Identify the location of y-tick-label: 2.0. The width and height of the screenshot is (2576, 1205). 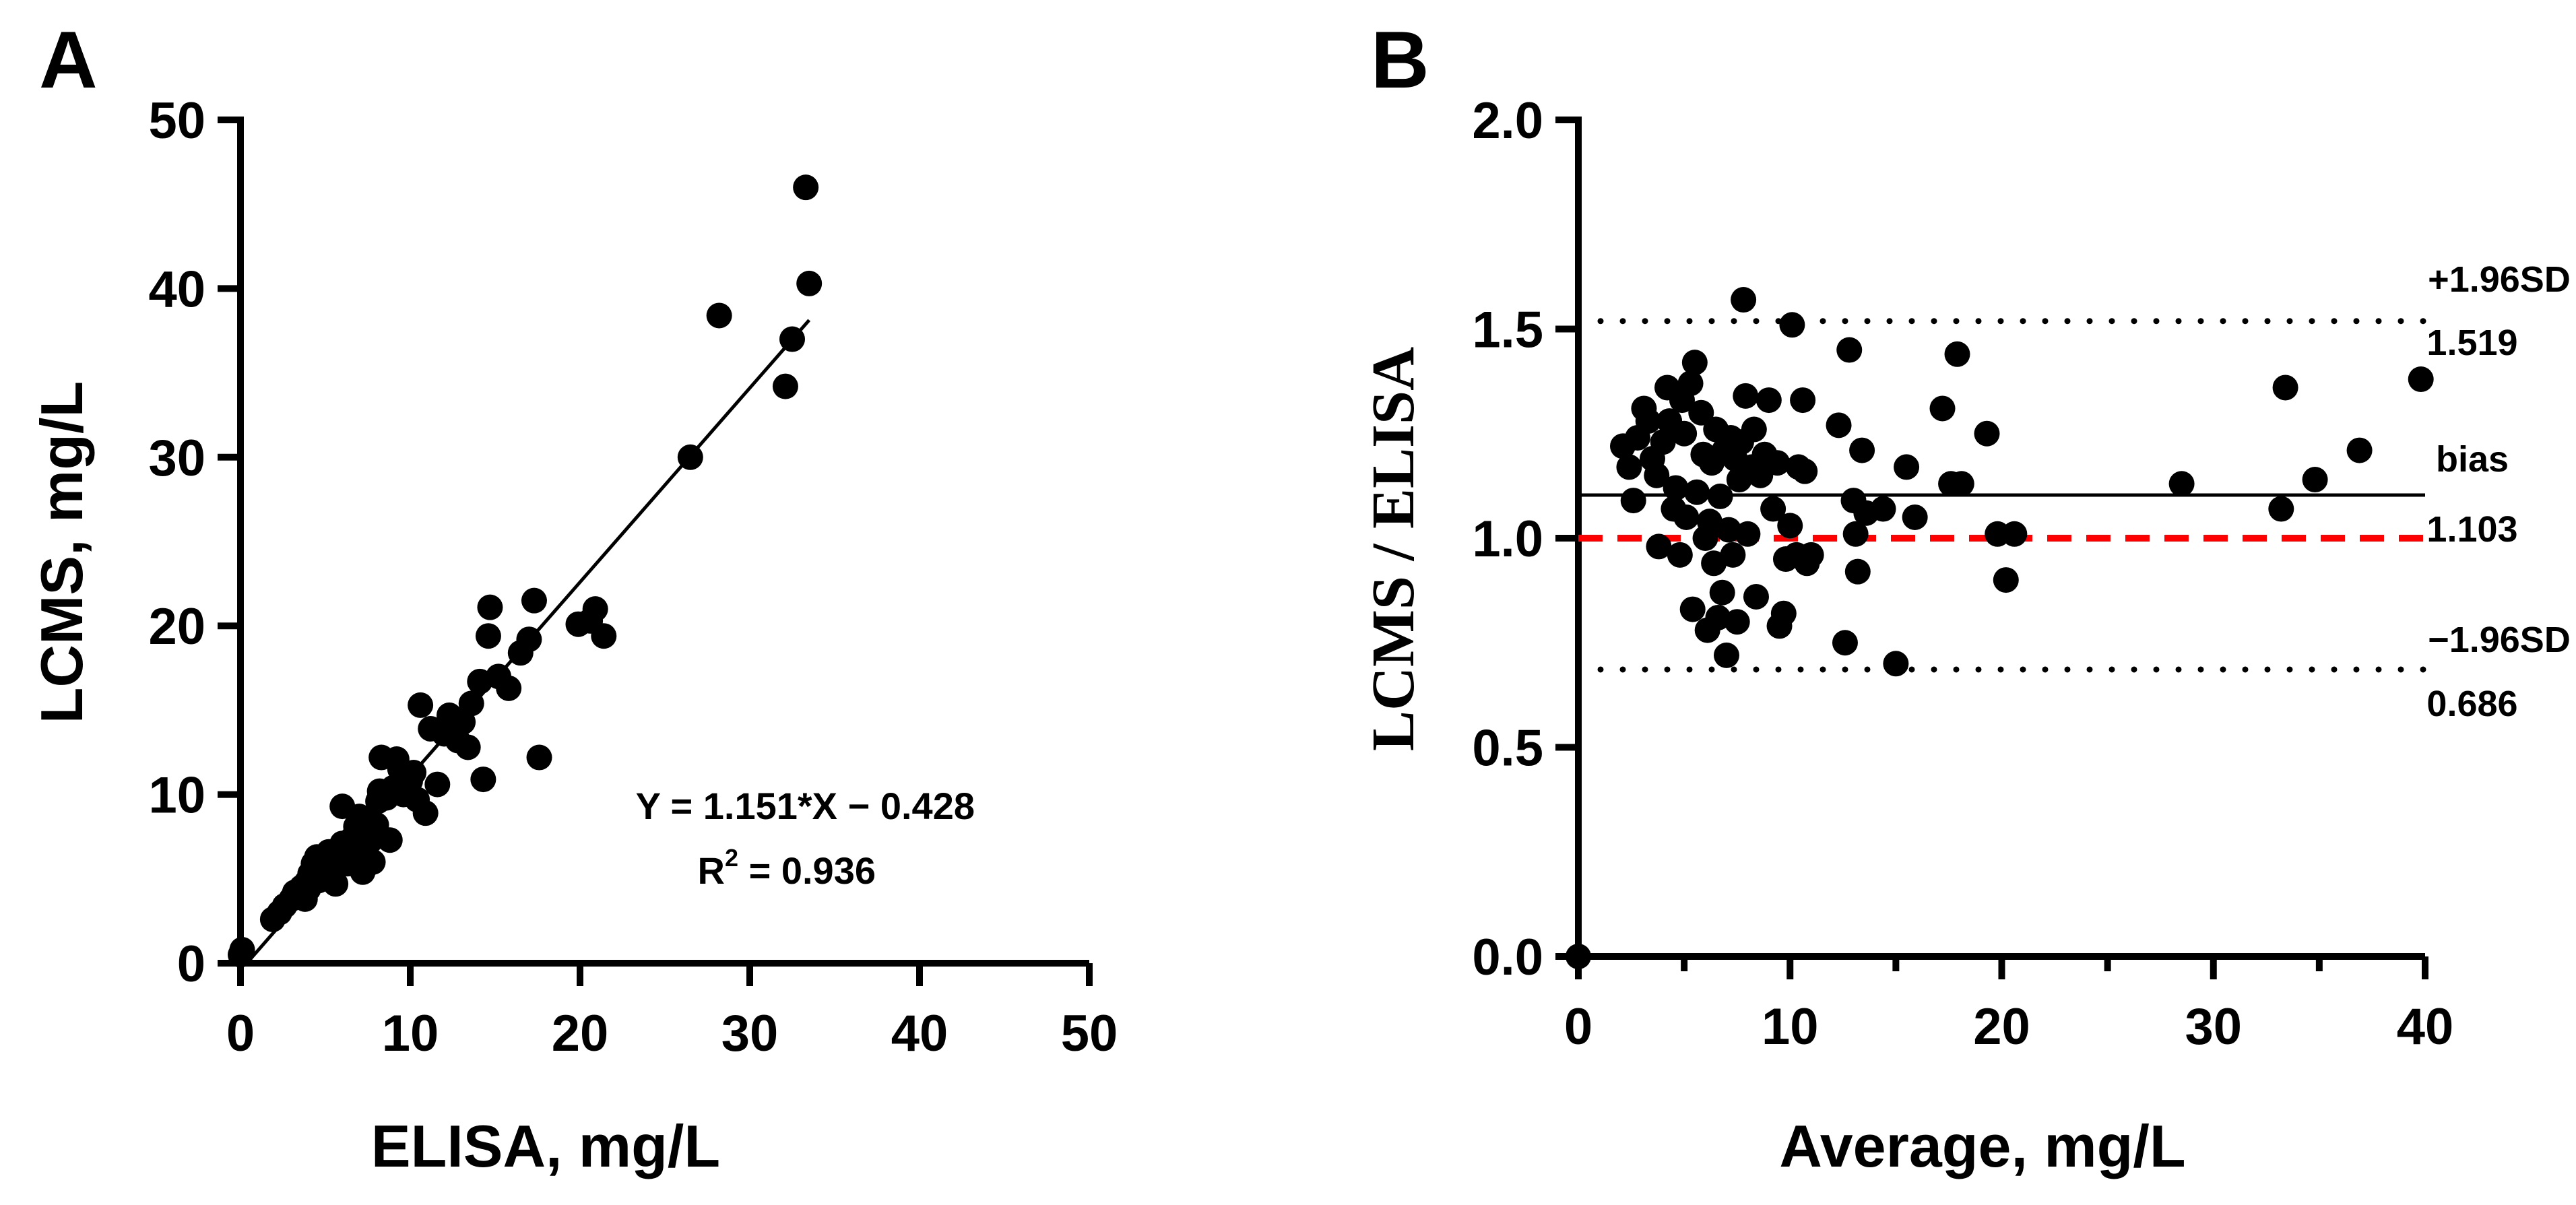
(1508, 121).